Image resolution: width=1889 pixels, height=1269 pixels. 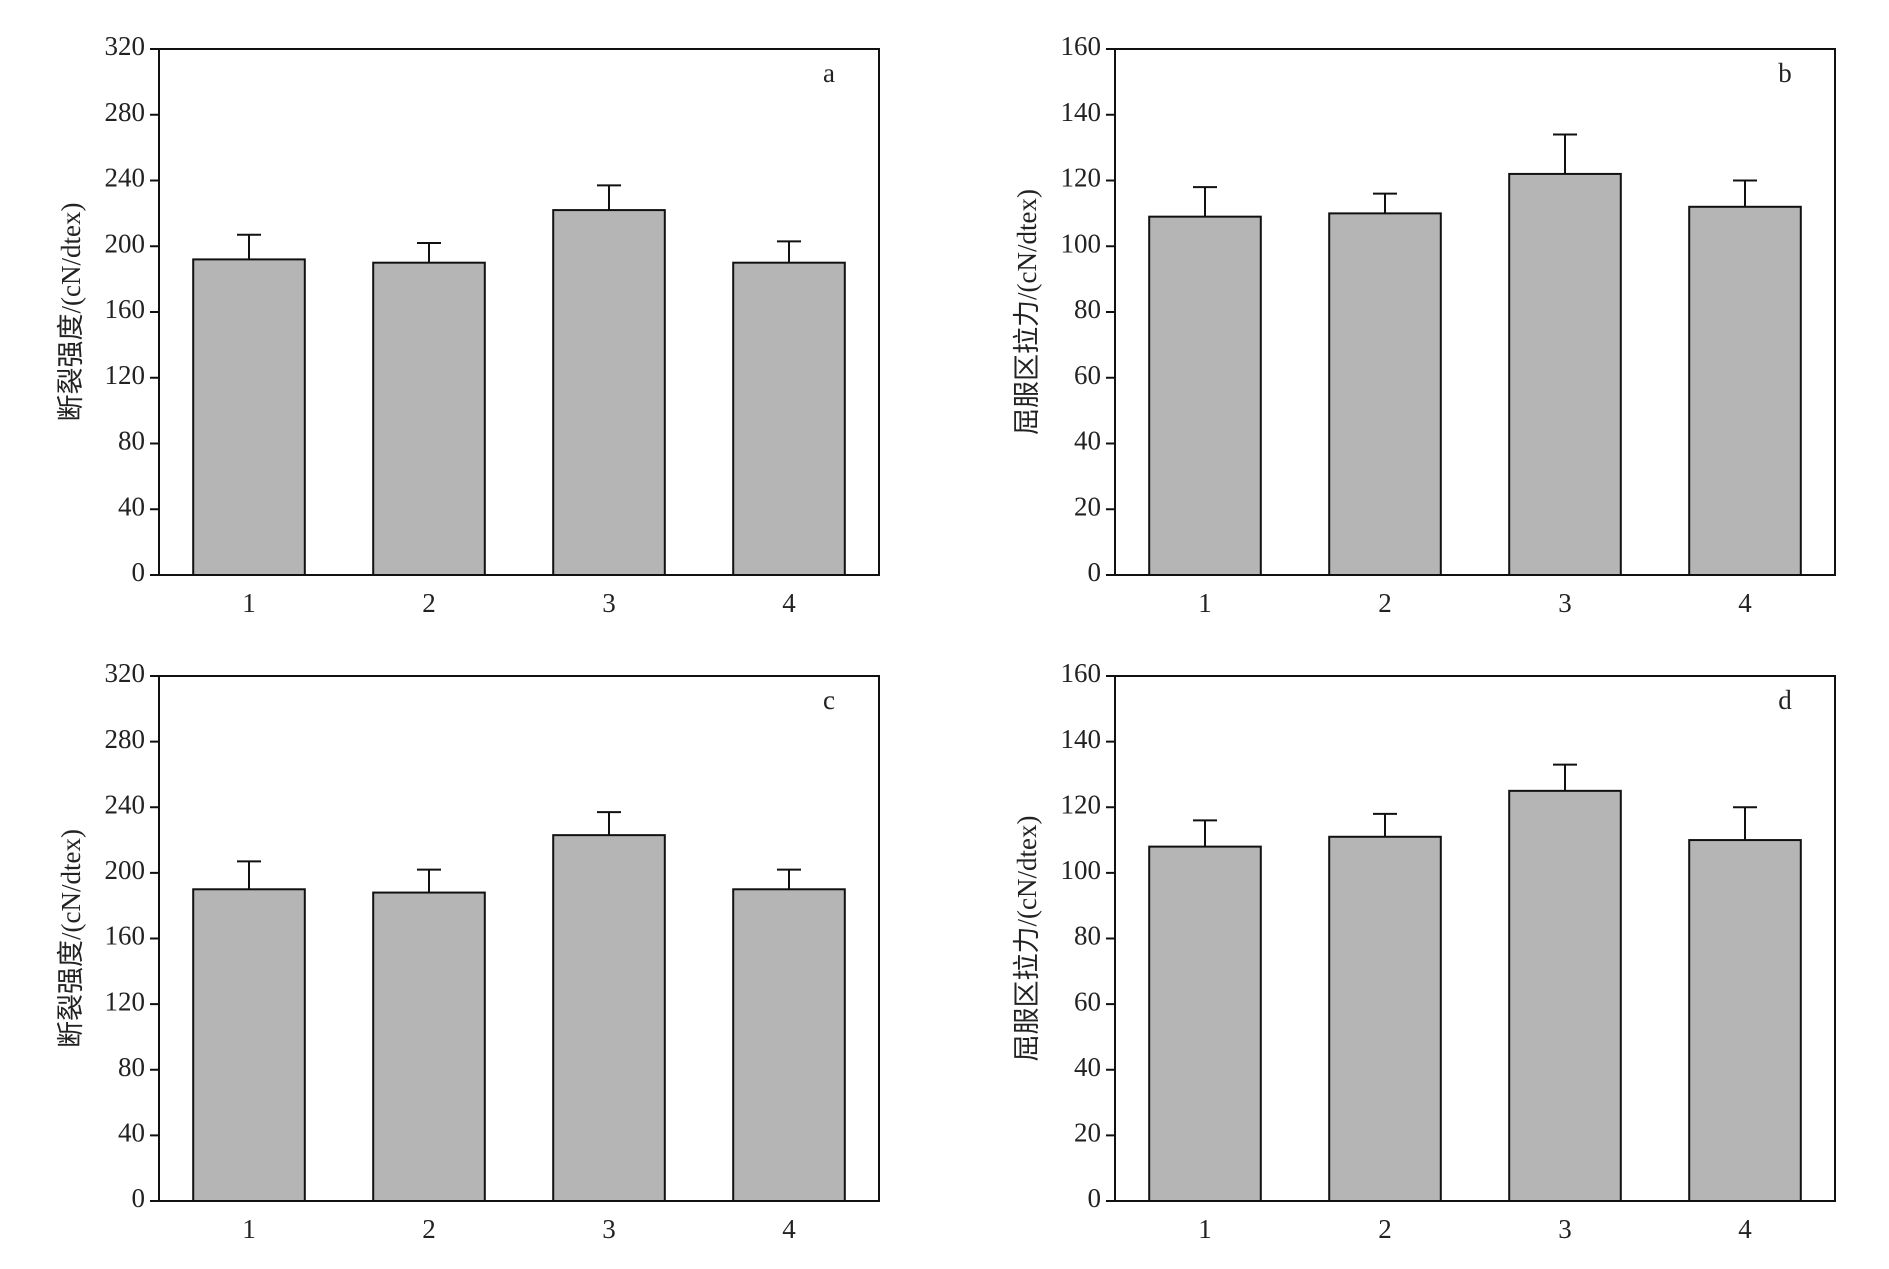 What do you see at coordinates (1785, 700) in the screenshot?
I see `panel-label: d` at bounding box center [1785, 700].